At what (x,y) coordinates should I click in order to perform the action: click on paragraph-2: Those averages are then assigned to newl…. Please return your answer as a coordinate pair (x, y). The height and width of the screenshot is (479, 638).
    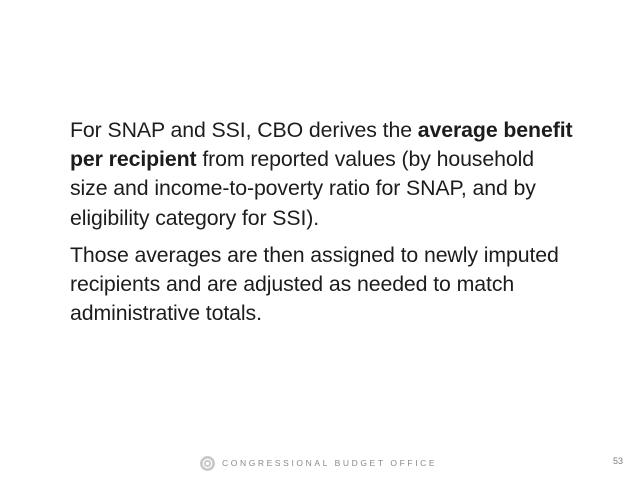
    Looking at the image, I should click on (322, 285).